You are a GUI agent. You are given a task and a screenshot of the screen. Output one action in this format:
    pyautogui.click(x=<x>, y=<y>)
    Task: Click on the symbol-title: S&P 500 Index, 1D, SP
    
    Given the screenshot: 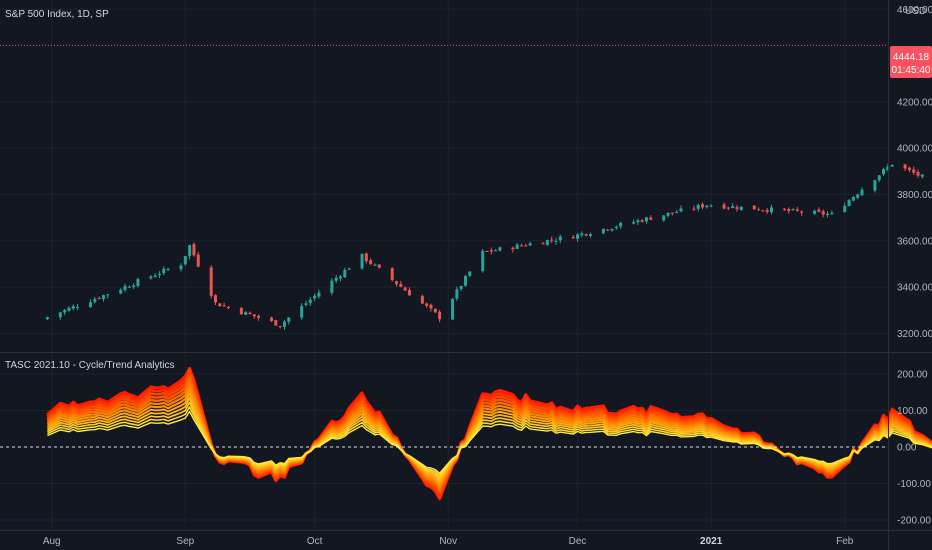 What is the action you would take?
    pyautogui.click(x=57, y=14)
    